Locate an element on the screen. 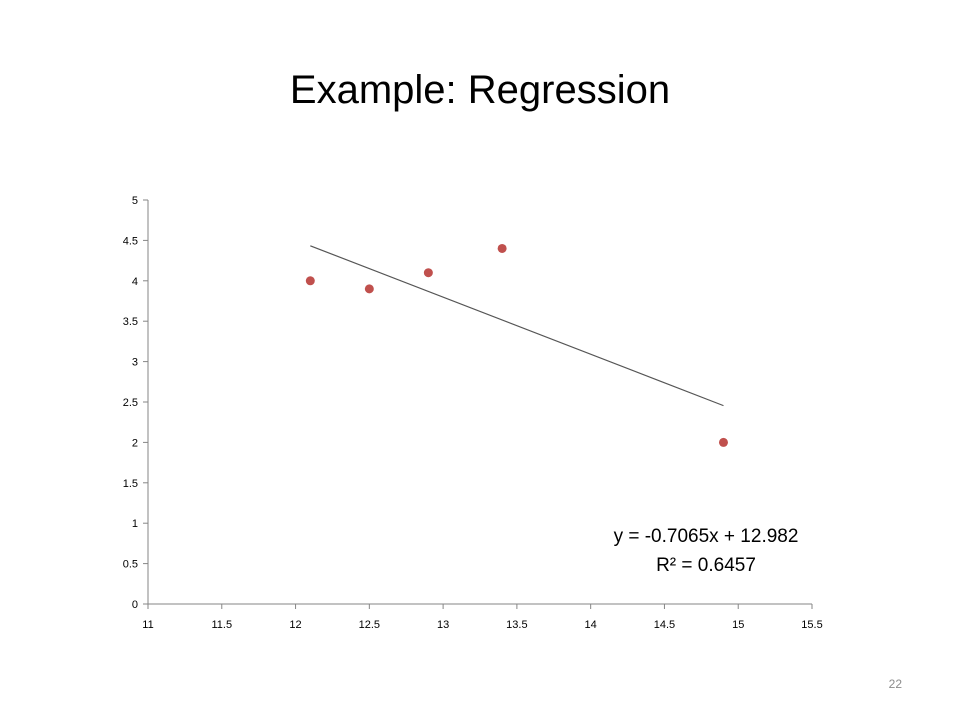 The width and height of the screenshot is (960, 720). y-tick-label: 0 is located at coordinates (135, 605).